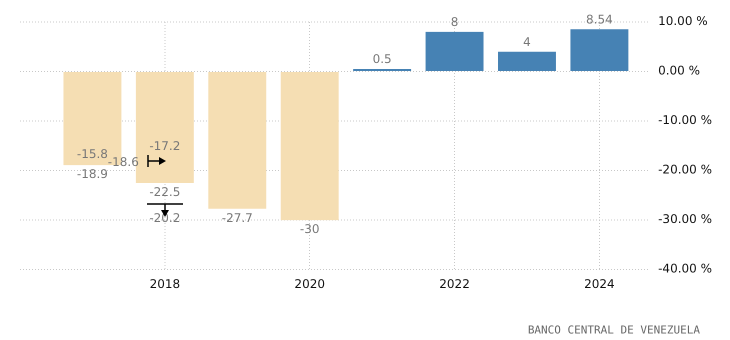 The width and height of the screenshot is (730, 340). What do you see at coordinates (527, 41) in the screenshot?
I see `data-label: 4` at bounding box center [527, 41].